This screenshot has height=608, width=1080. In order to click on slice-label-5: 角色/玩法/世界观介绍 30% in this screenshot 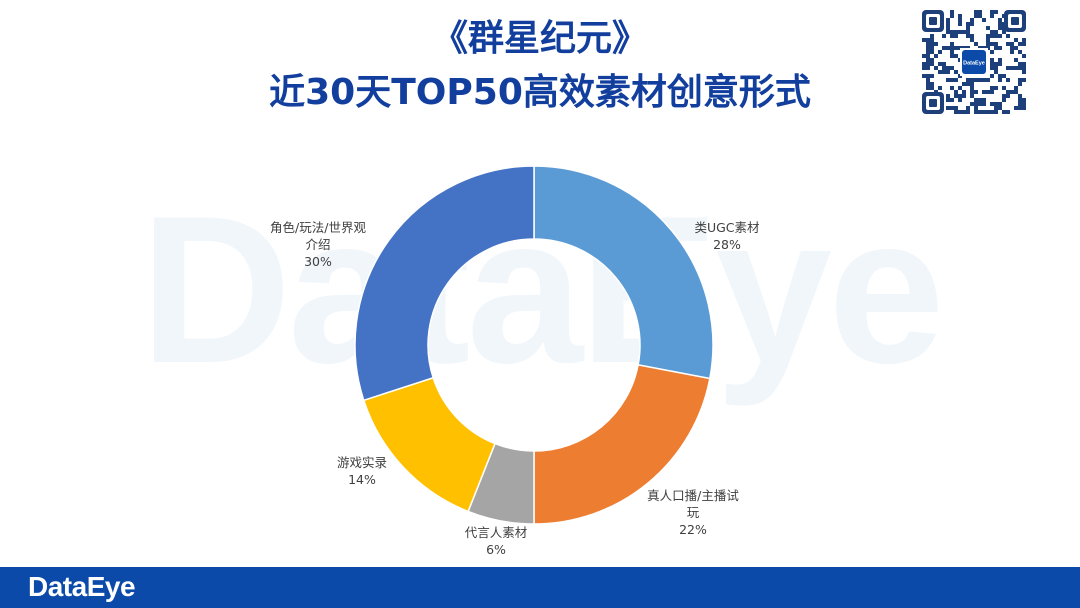, I will do `click(318, 244)`.